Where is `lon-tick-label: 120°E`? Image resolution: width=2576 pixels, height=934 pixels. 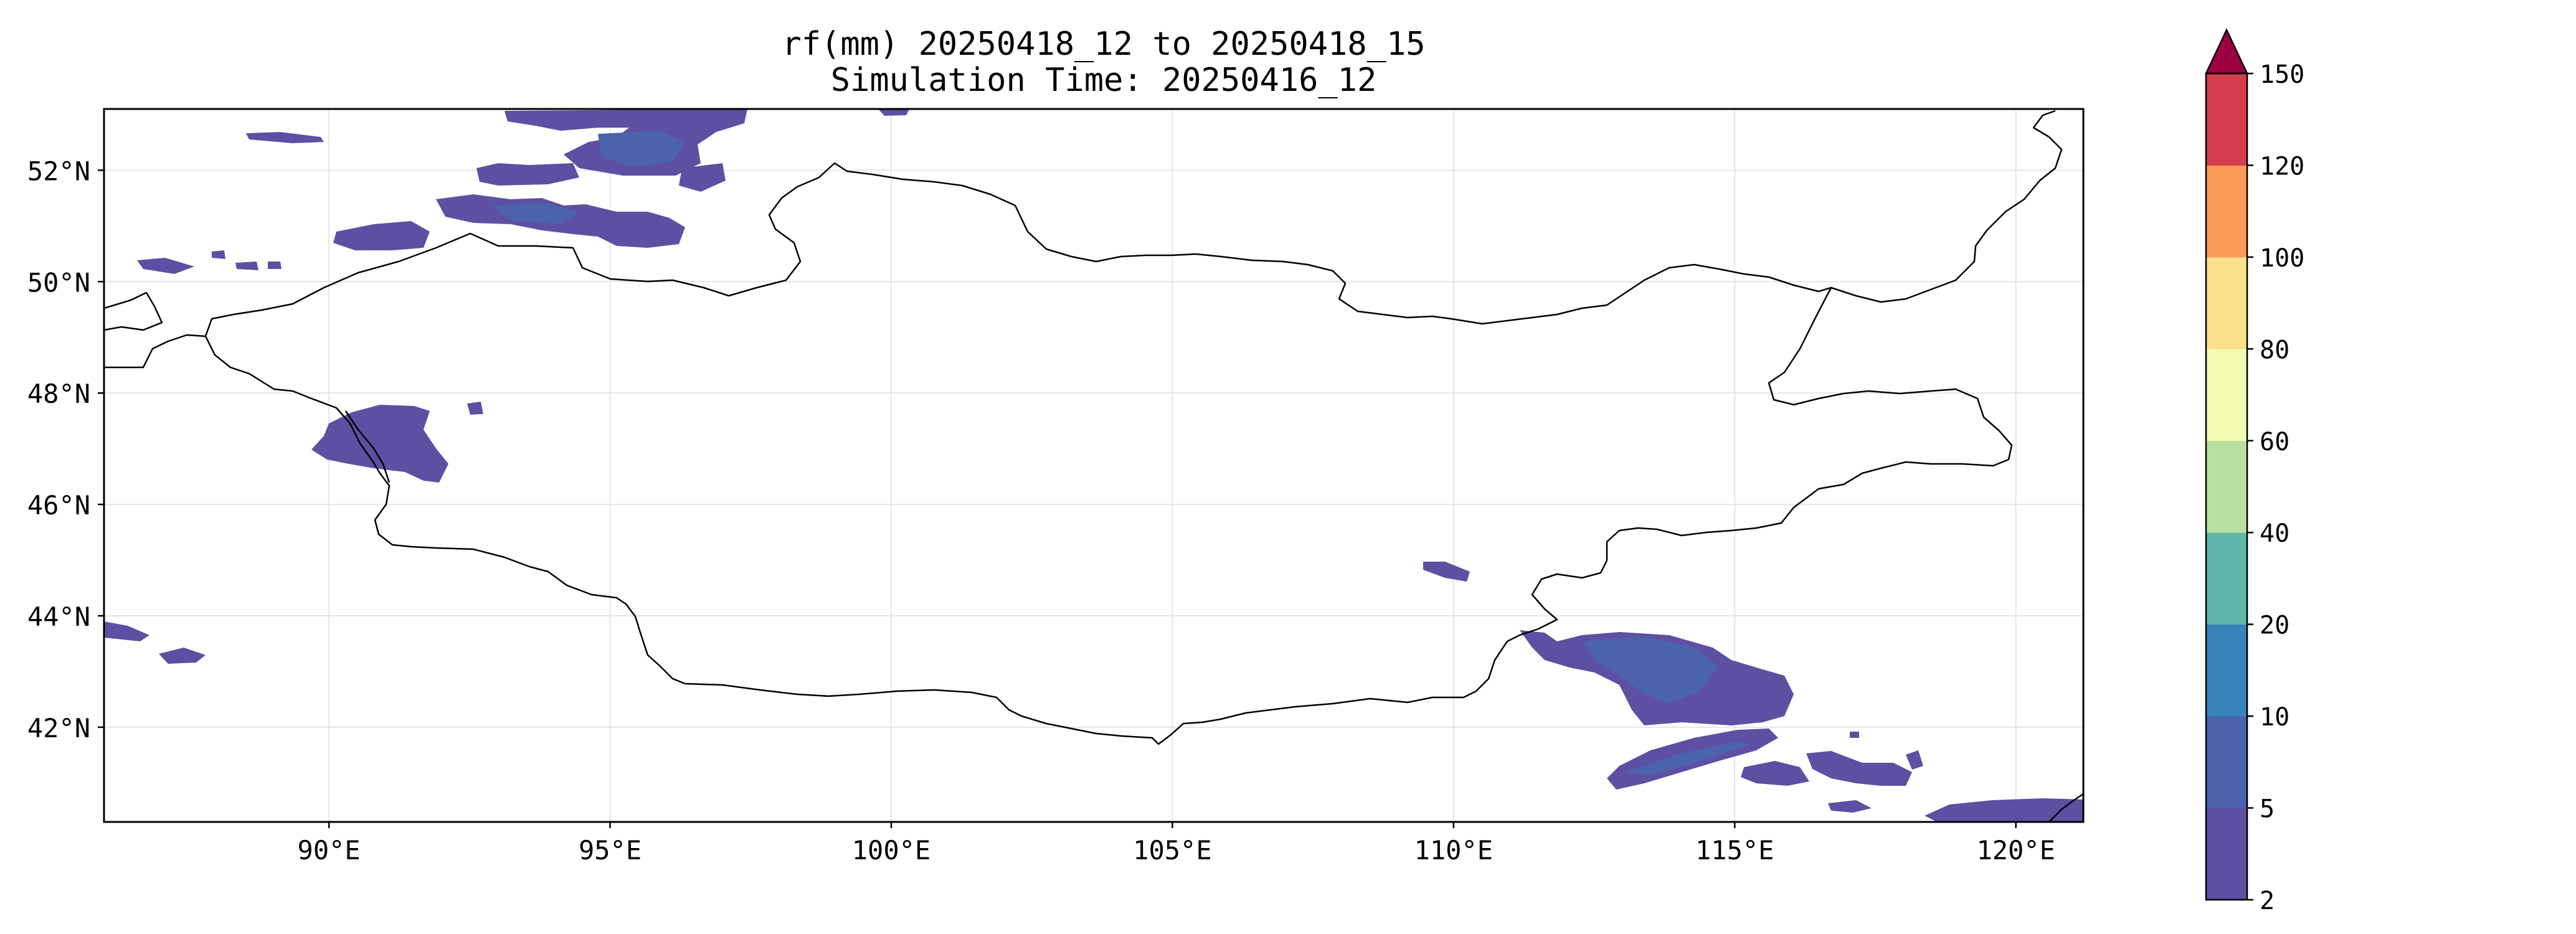
lon-tick-label: 120°E is located at coordinates (2015, 850).